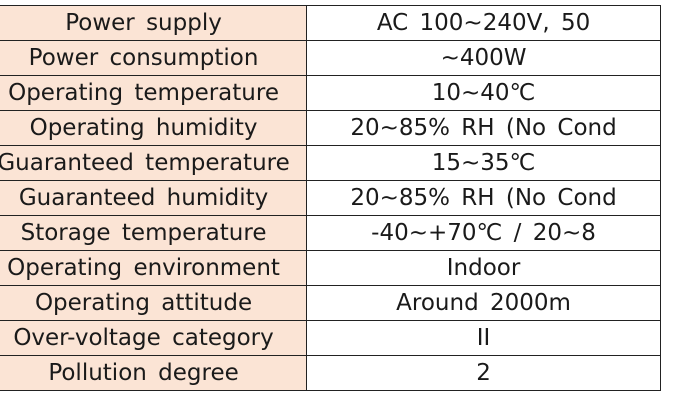 The image size is (681, 400). I want to click on spec-value: ~400W, so click(483, 58).